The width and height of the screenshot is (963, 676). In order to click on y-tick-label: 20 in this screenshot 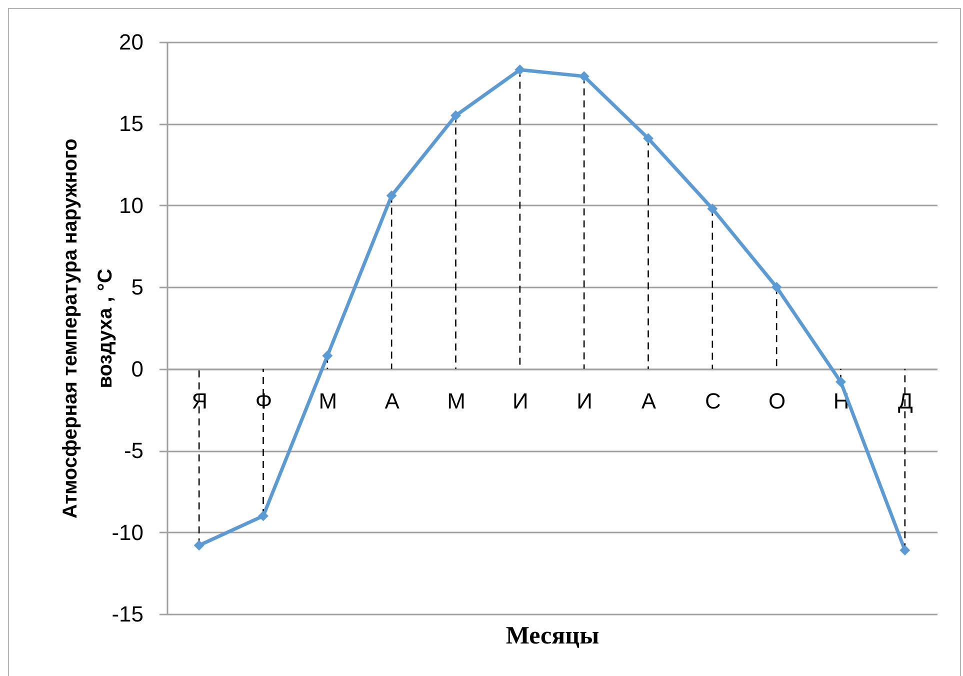, I will do `click(131, 42)`.